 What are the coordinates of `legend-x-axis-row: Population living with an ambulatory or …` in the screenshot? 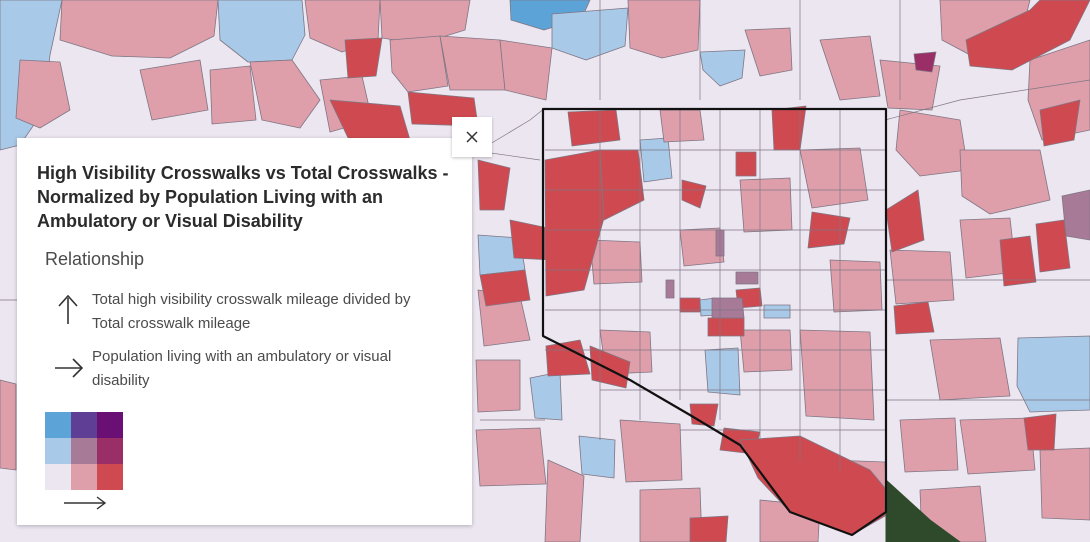 It's located at (243, 368).